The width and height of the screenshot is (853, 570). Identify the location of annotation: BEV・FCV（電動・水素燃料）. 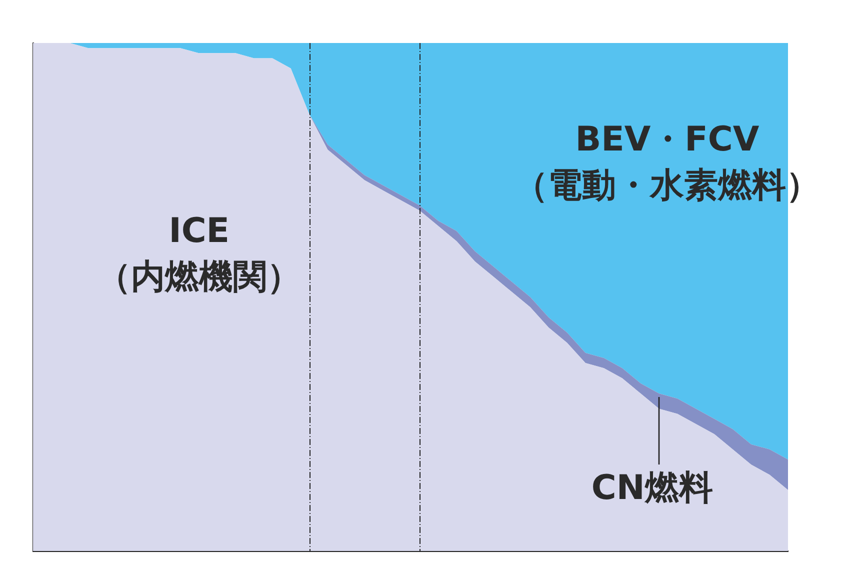
(667, 163).